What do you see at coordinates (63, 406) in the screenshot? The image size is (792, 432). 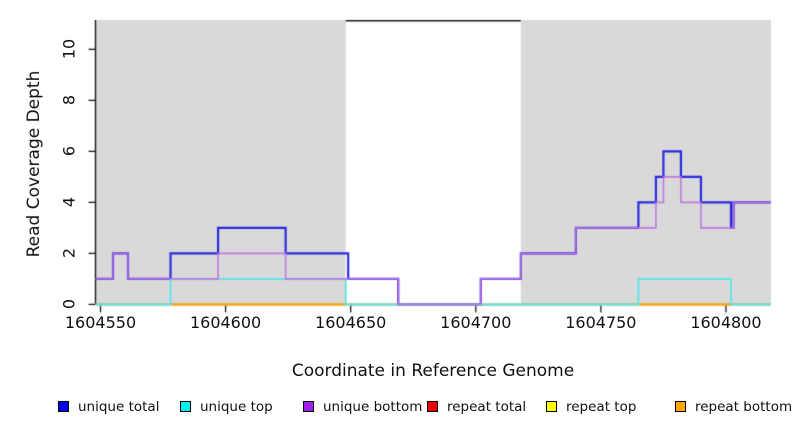 I see `legend-swatch-unique-total` at bounding box center [63, 406].